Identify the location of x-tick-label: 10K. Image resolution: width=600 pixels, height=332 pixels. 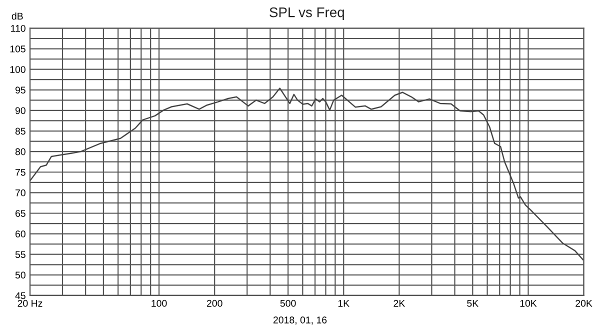
(528, 303).